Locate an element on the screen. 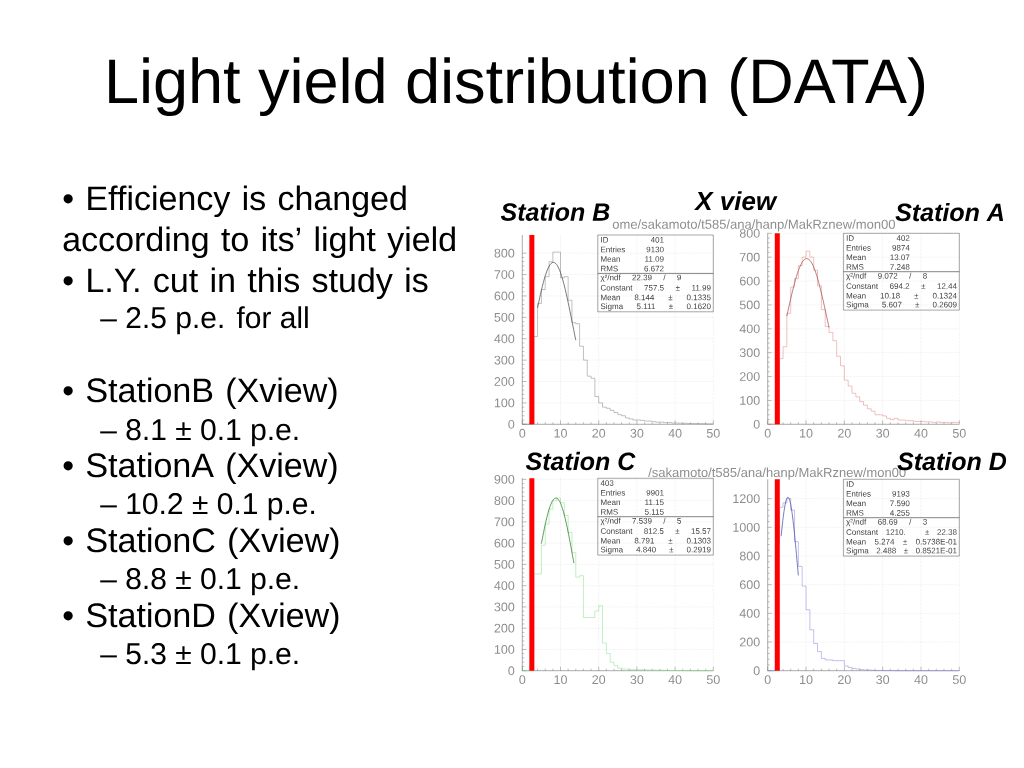 This screenshot has height=768, width=1024. annotation: RMS 4.255 is located at coordinates (878, 513).